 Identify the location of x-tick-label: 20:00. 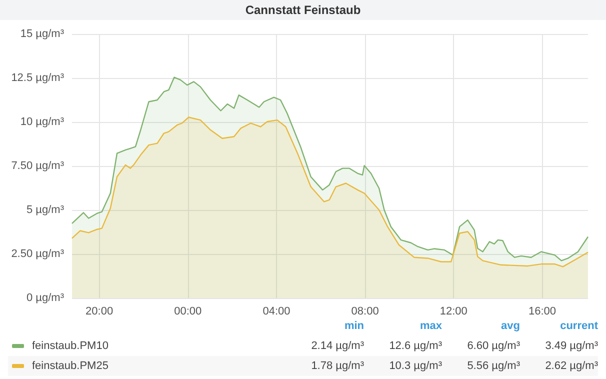
(100, 312).